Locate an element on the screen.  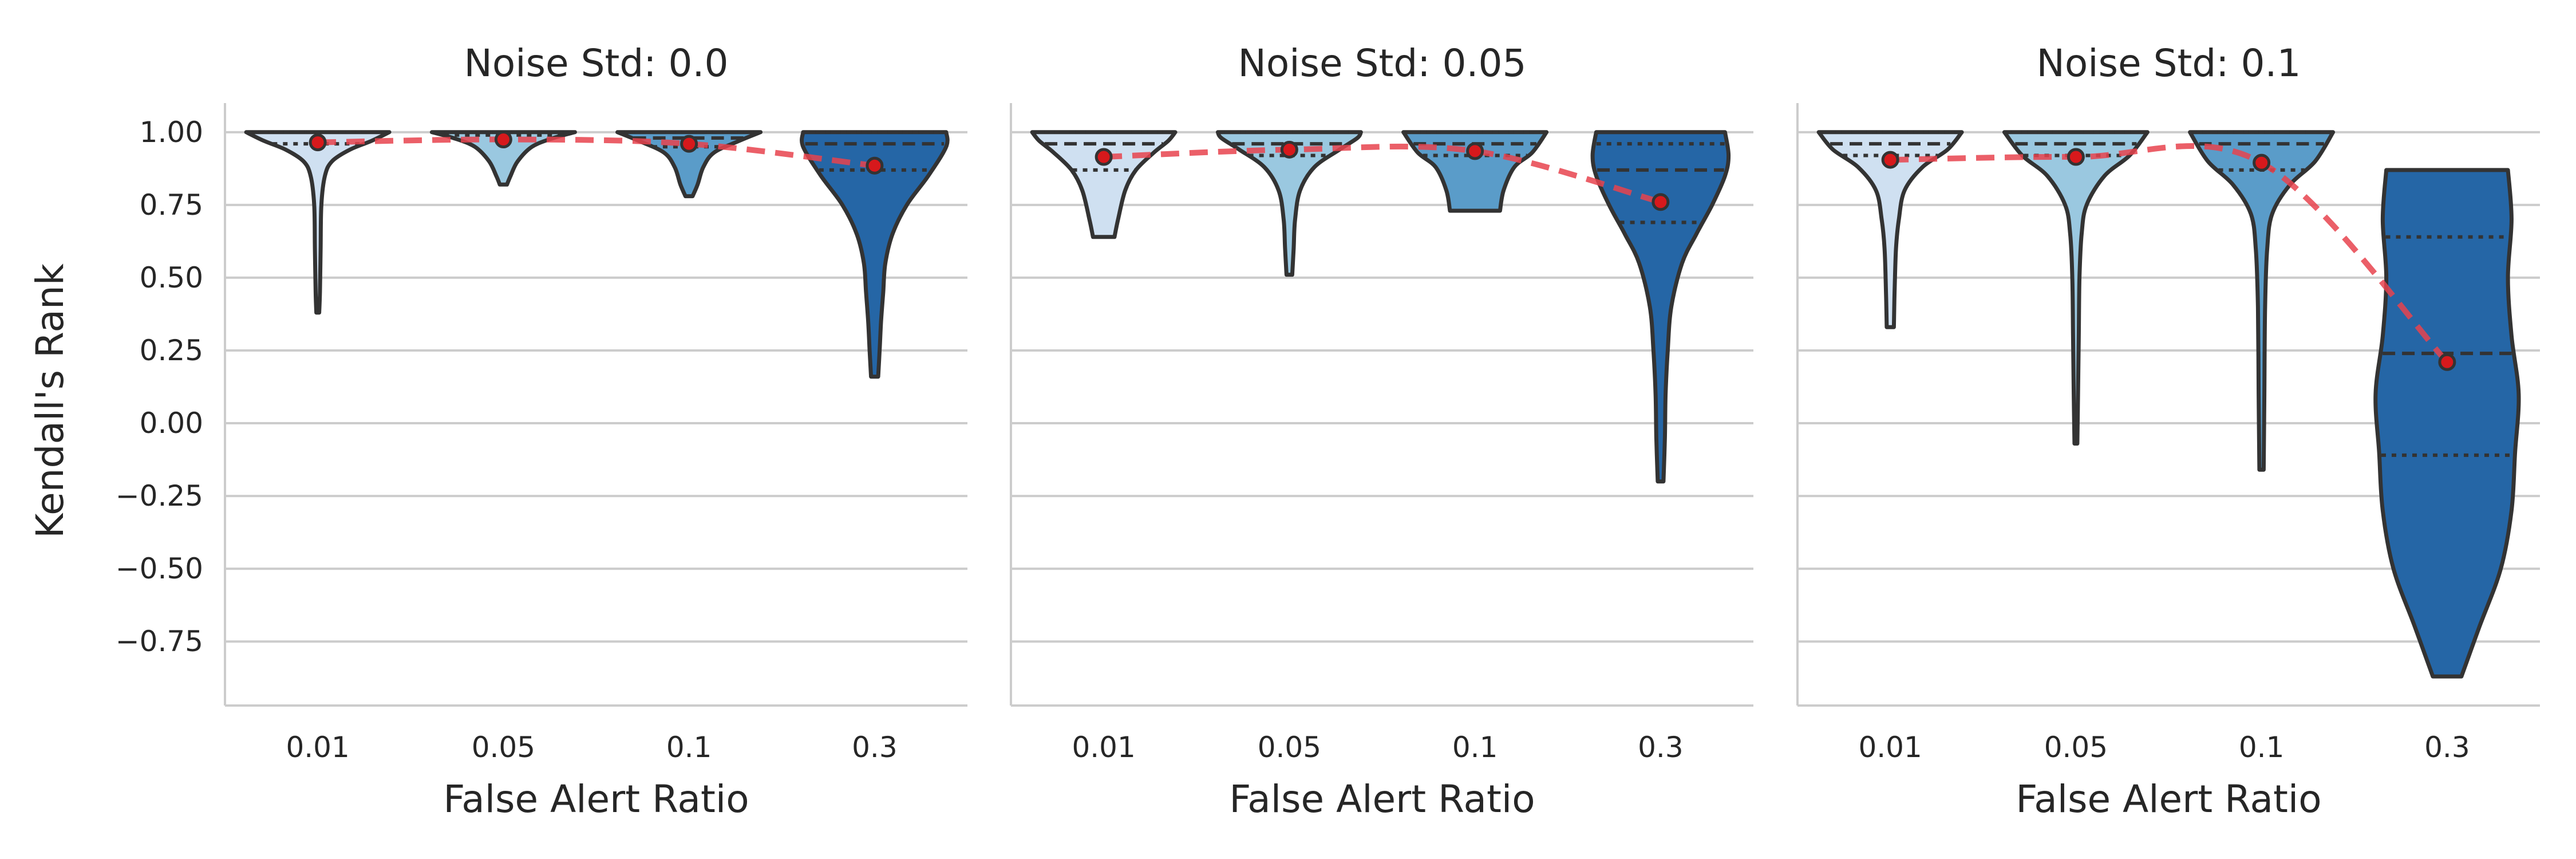
panel-title: Noise Std: 0.1 is located at coordinates (2169, 63).